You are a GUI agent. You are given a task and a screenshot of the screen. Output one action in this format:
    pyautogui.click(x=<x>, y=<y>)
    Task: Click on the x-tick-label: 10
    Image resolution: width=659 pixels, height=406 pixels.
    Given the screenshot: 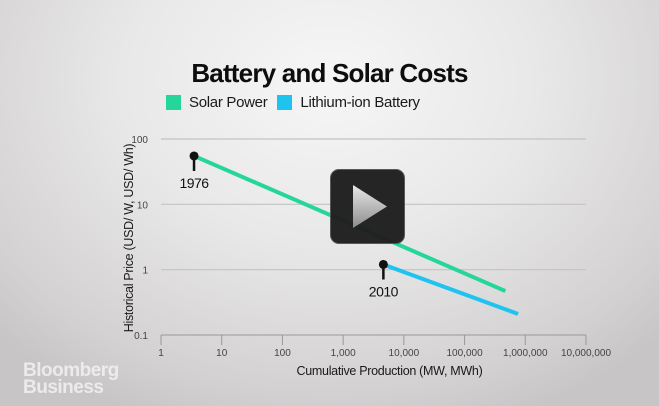 What is the action you would take?
    pyautogui.click(x=222, y=353)
    